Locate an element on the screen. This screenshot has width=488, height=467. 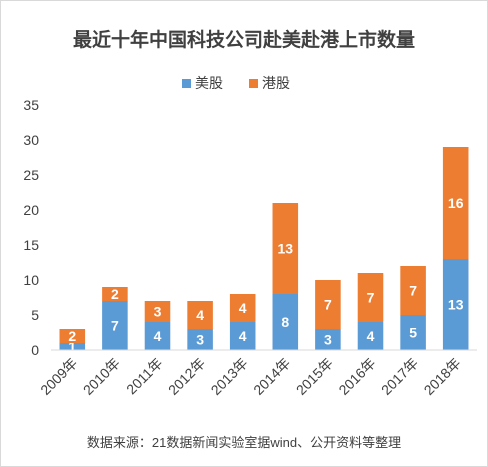
legend-label-us: 美股 is located at coordinates (209, 83).